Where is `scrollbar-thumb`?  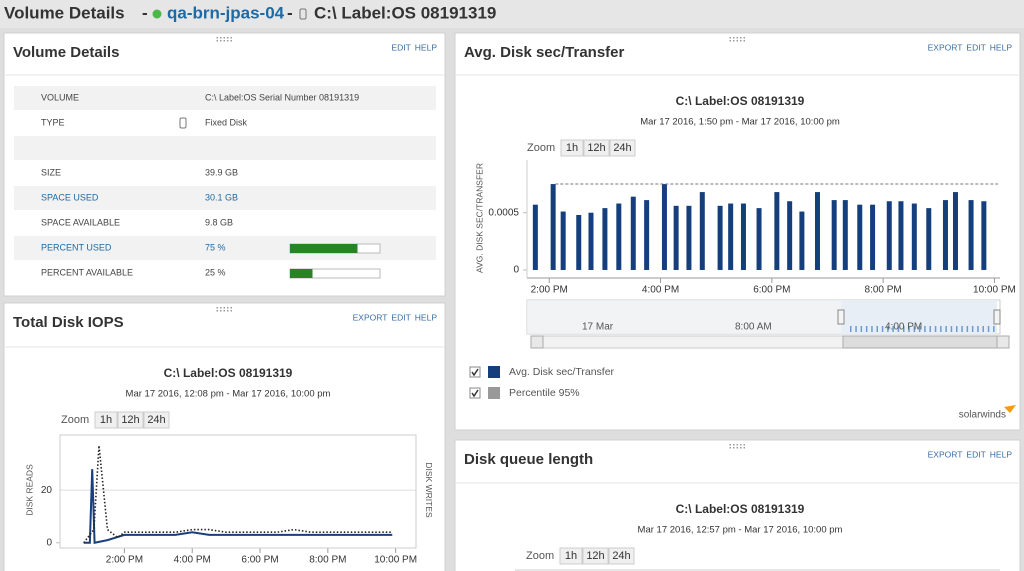 scrollbar-thumb is located at coordinates (920, 342).